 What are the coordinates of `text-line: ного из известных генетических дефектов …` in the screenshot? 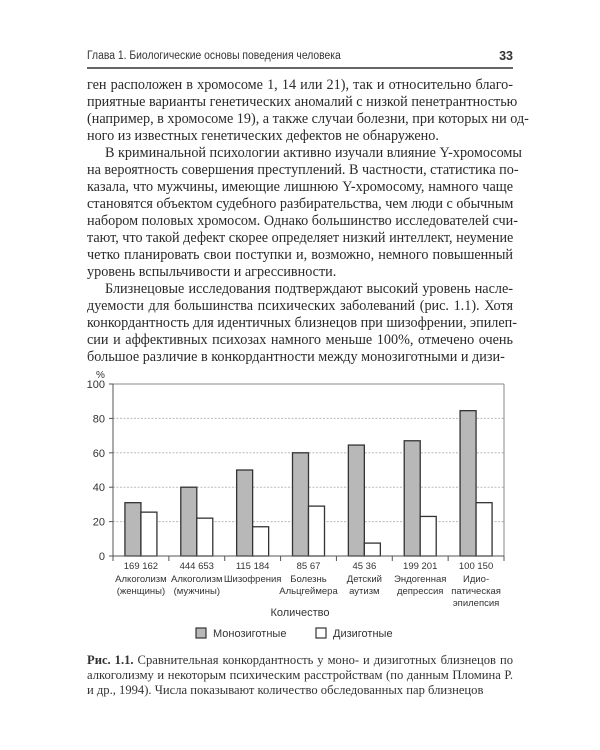 It's located at (263, 136).